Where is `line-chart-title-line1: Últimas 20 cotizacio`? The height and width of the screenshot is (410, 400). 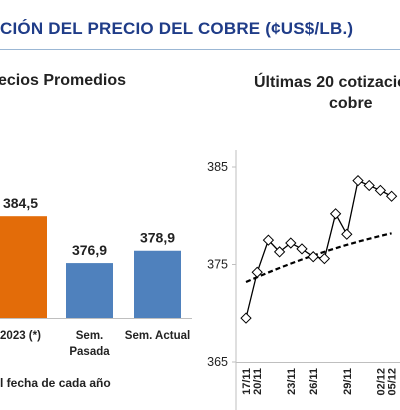 line-chart-title-line1: Últimas 20 cotizacio is located at coordinates (327, 82).